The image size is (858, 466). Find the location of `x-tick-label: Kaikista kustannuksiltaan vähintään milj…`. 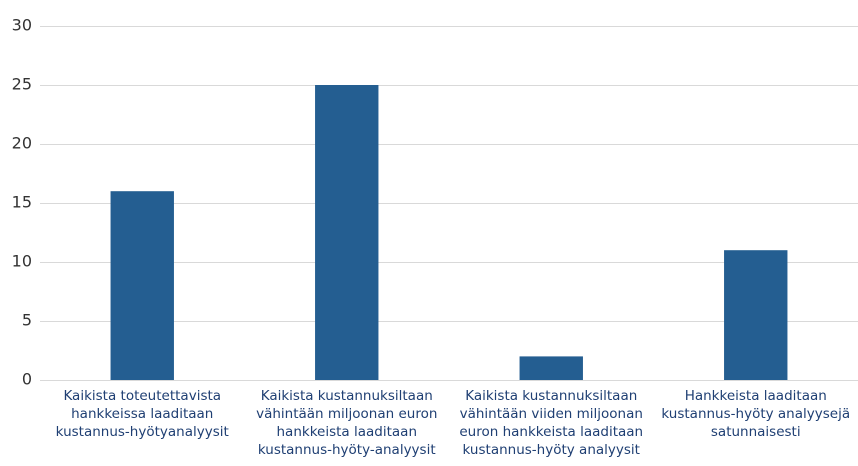

x-tick-label: Kaikista kustannuksiltaan vähintään milj… is located at coordinates (347, 423).